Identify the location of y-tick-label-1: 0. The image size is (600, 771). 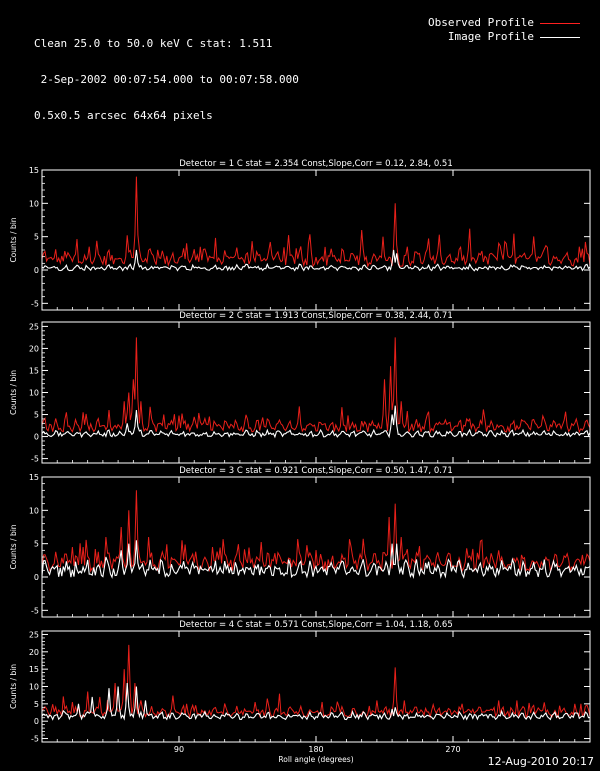
(36, 270).